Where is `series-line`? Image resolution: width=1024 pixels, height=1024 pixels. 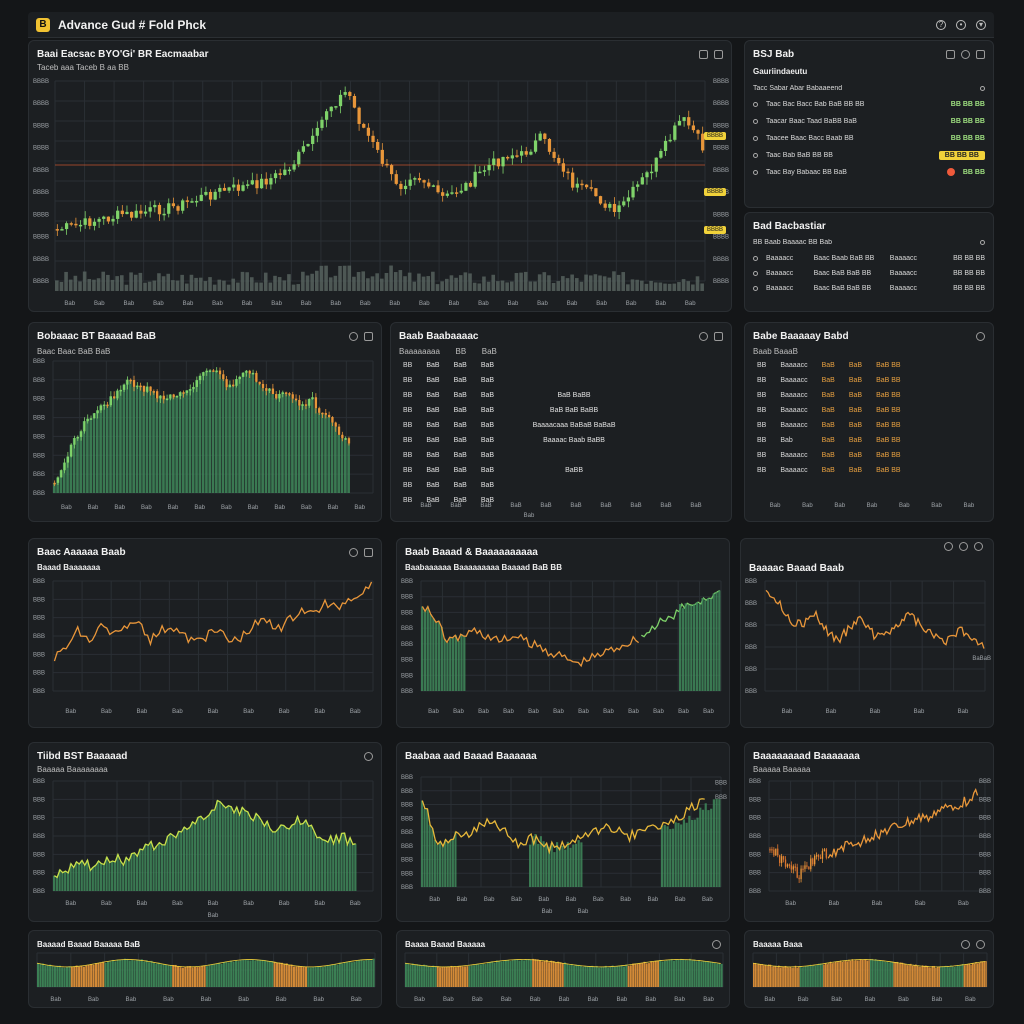
series-line is located at coordinates (869, 963).